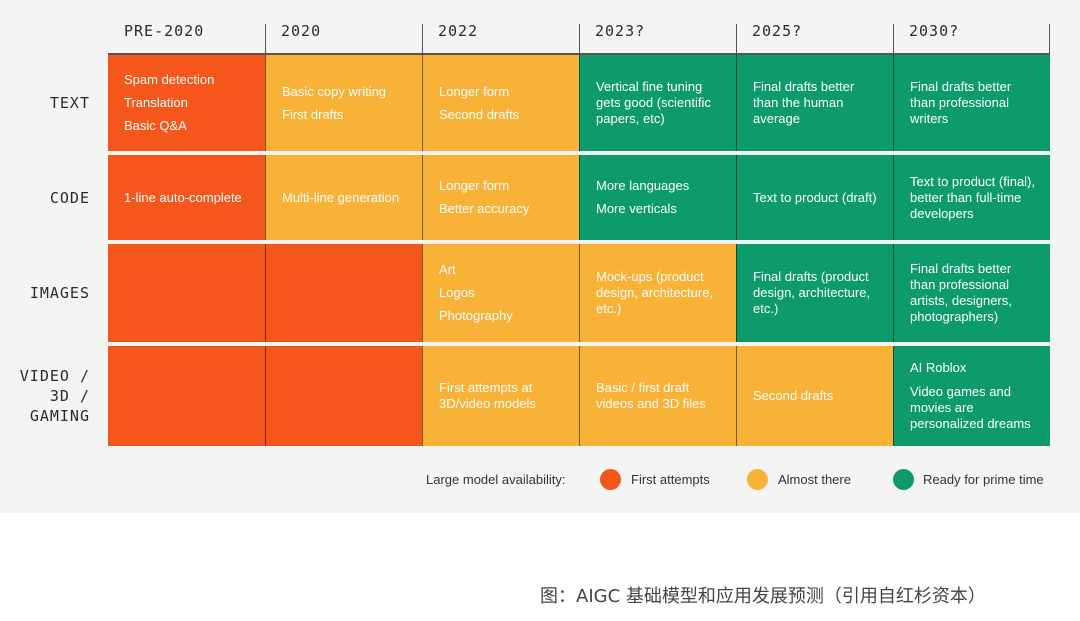  I want to click on cell-text-line: Basic / first draft, so click(643, 387).